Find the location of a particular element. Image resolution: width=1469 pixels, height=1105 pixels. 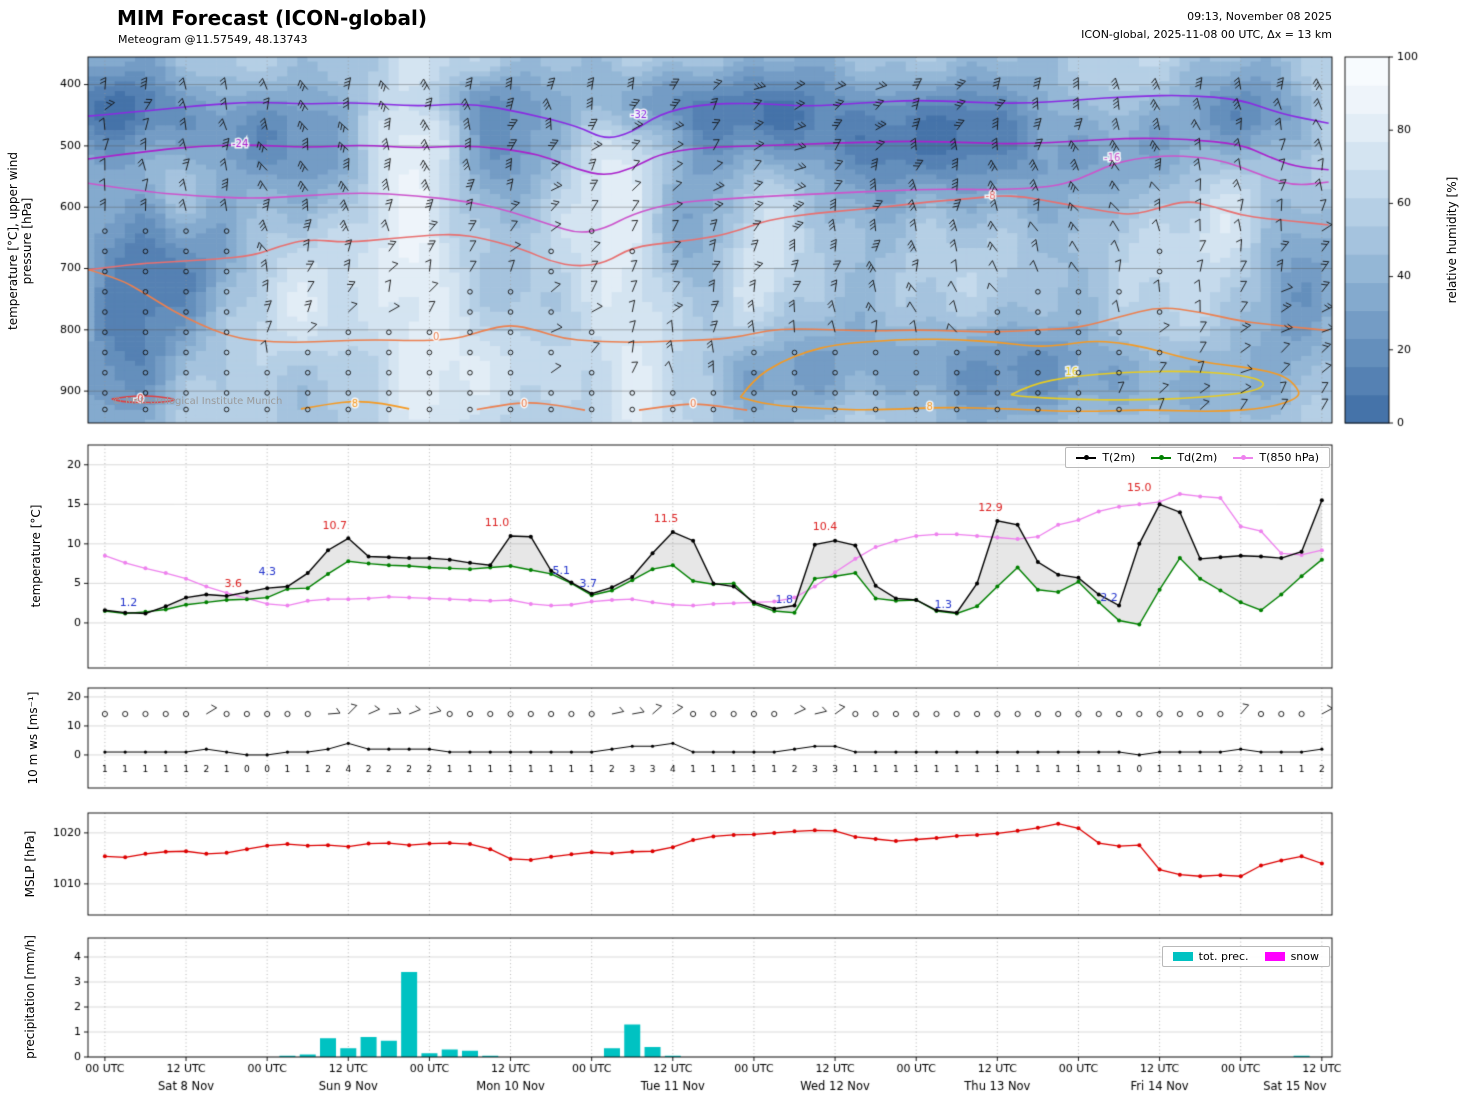

upper-panel-ylabel-line2: pressure [hPa] is located at coordinates (27, 241).